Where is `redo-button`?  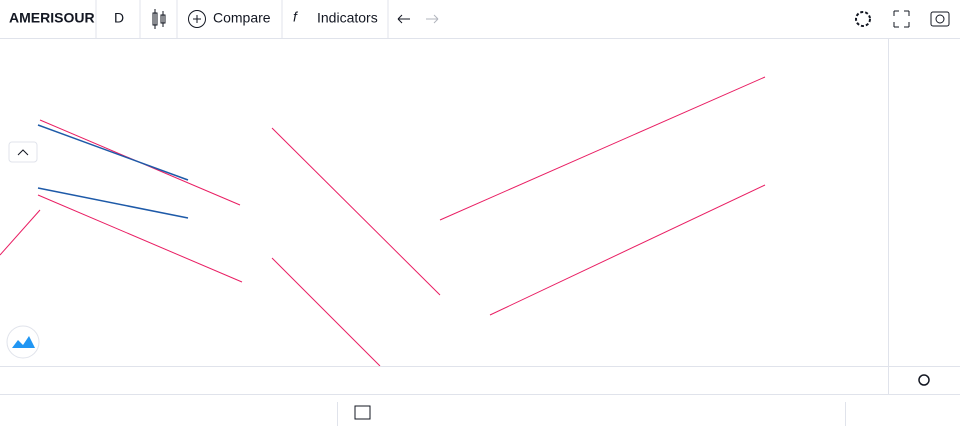
redo-button is located at coordinates (432, 19).